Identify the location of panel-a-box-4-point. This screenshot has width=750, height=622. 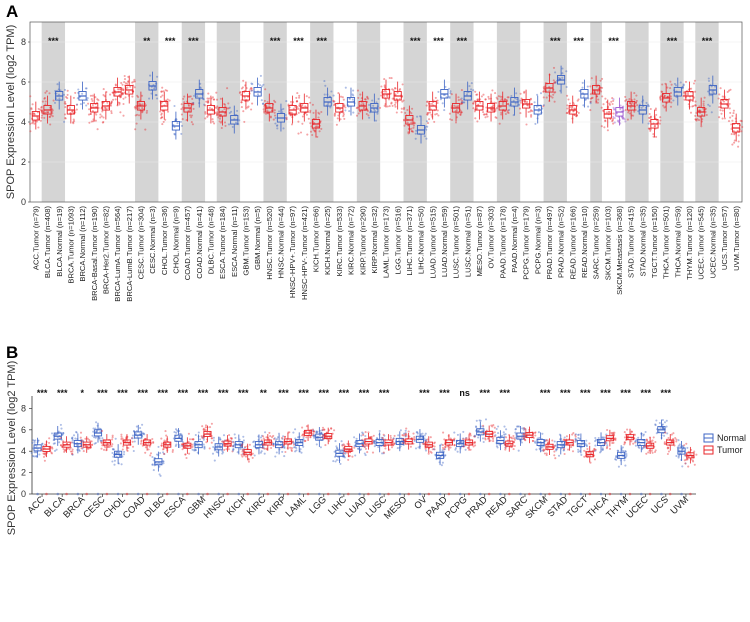
(77, 104).